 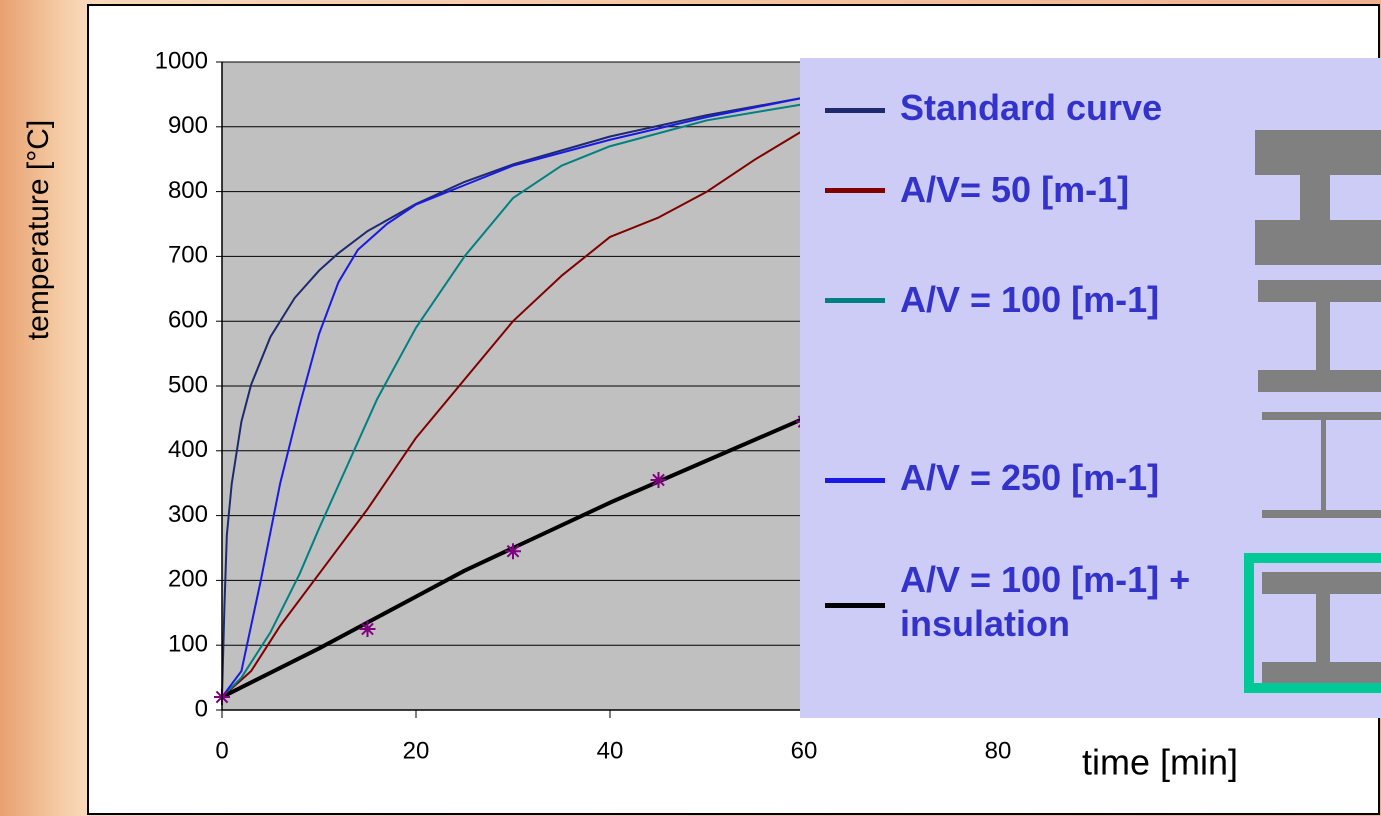 What do you see at coordinates (188, 255) in the screenshot?
I see `y-tick-label: 700` at bounding box center [188, 255].